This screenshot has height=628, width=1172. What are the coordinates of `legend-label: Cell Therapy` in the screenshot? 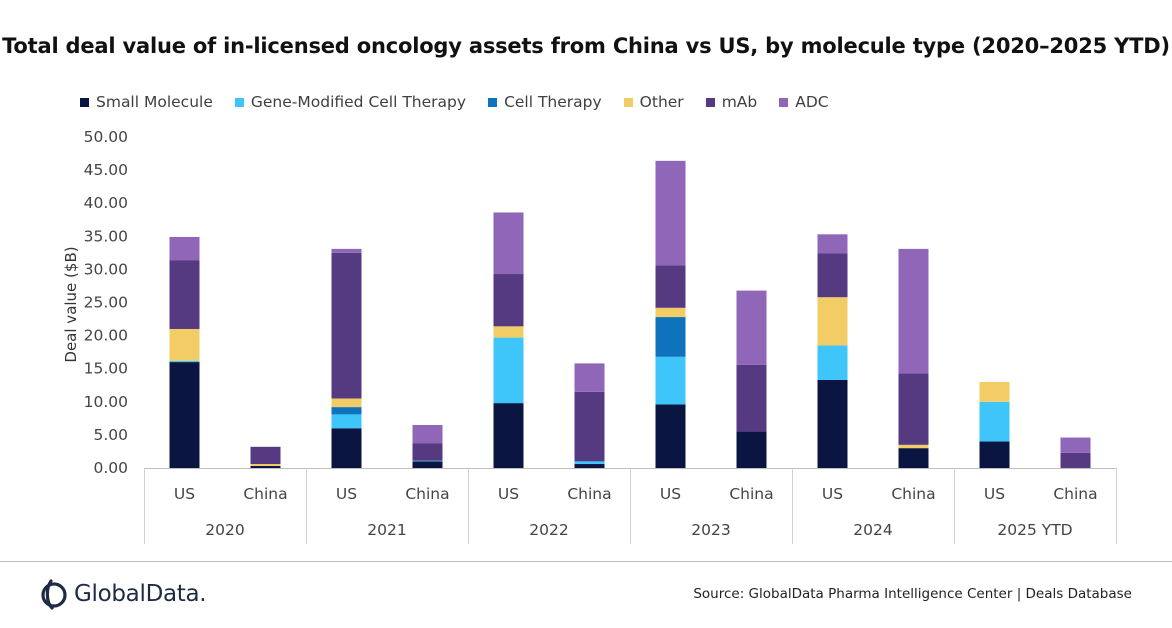 It's located at (553, 102).